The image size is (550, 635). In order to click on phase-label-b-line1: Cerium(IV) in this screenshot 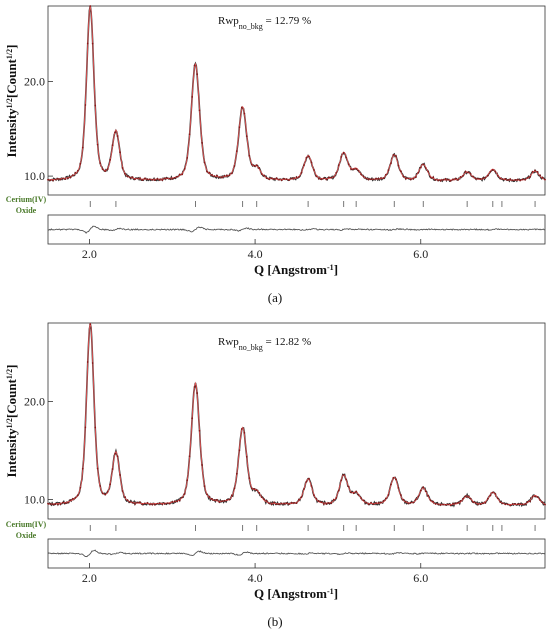, I will do `click(26, 524)`.